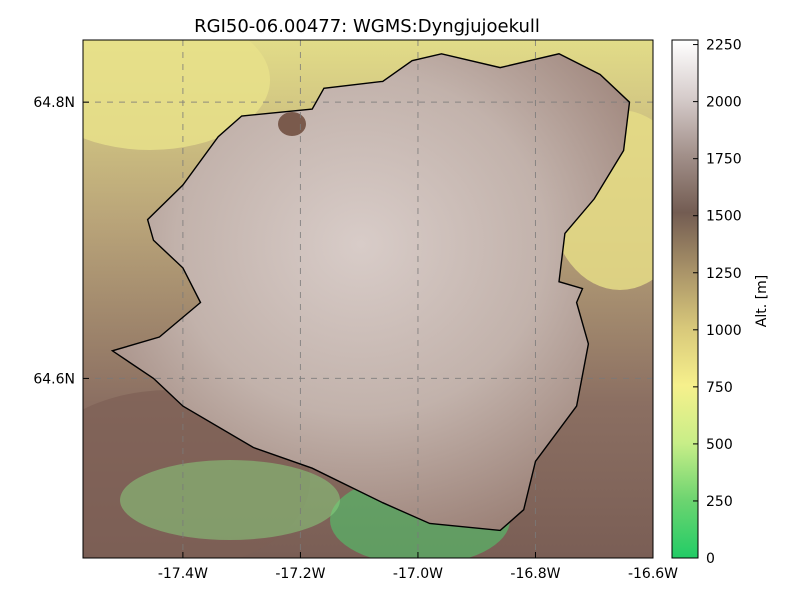  I want to click on colorbar-ticks: 0 250 500 750 1000 1250 1500 1750 2000 2250, so click(717, 302).